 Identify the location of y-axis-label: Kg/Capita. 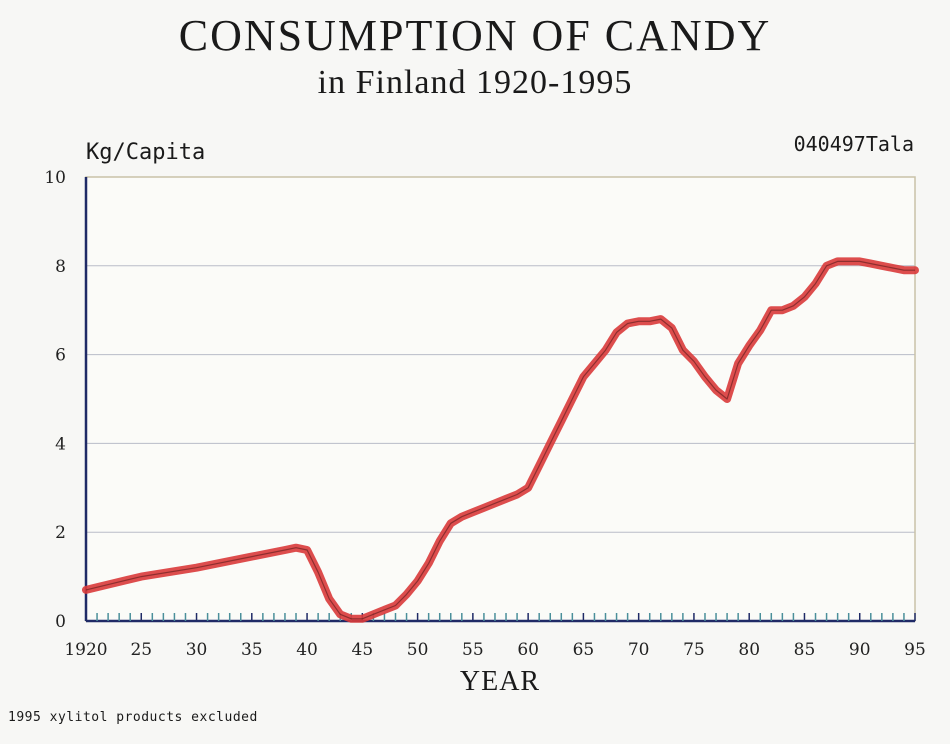
(146, 152).